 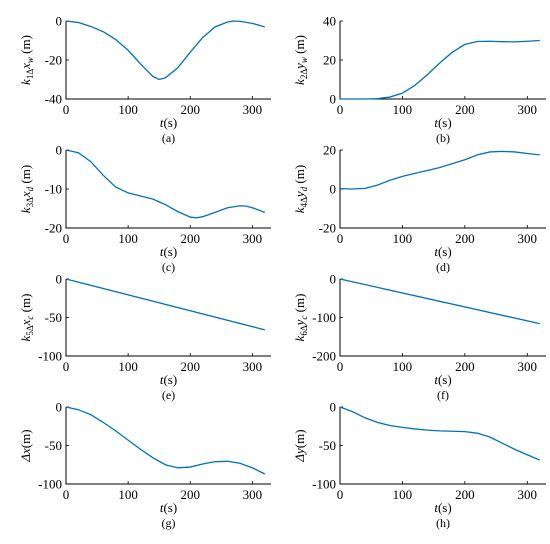 What do you see at coordinates (324, 356) in the screenshot?
I see `y-tick-label: -200` at bounding box center [324, 356].